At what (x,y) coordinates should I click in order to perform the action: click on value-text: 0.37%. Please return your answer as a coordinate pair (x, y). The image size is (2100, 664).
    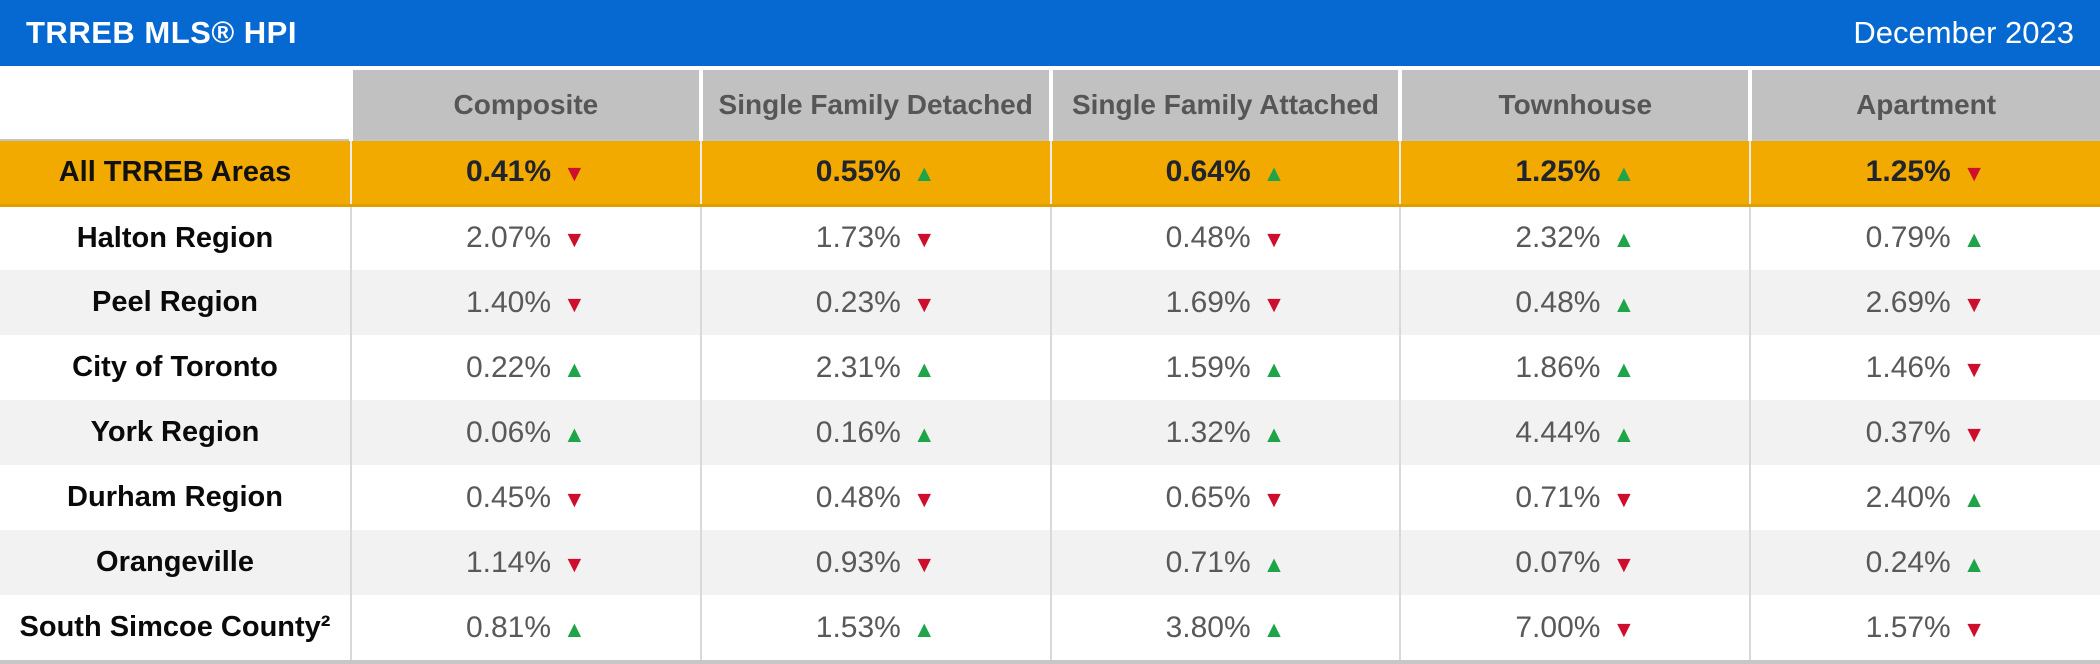
    Looking at the image, I should click on (1908, 432).